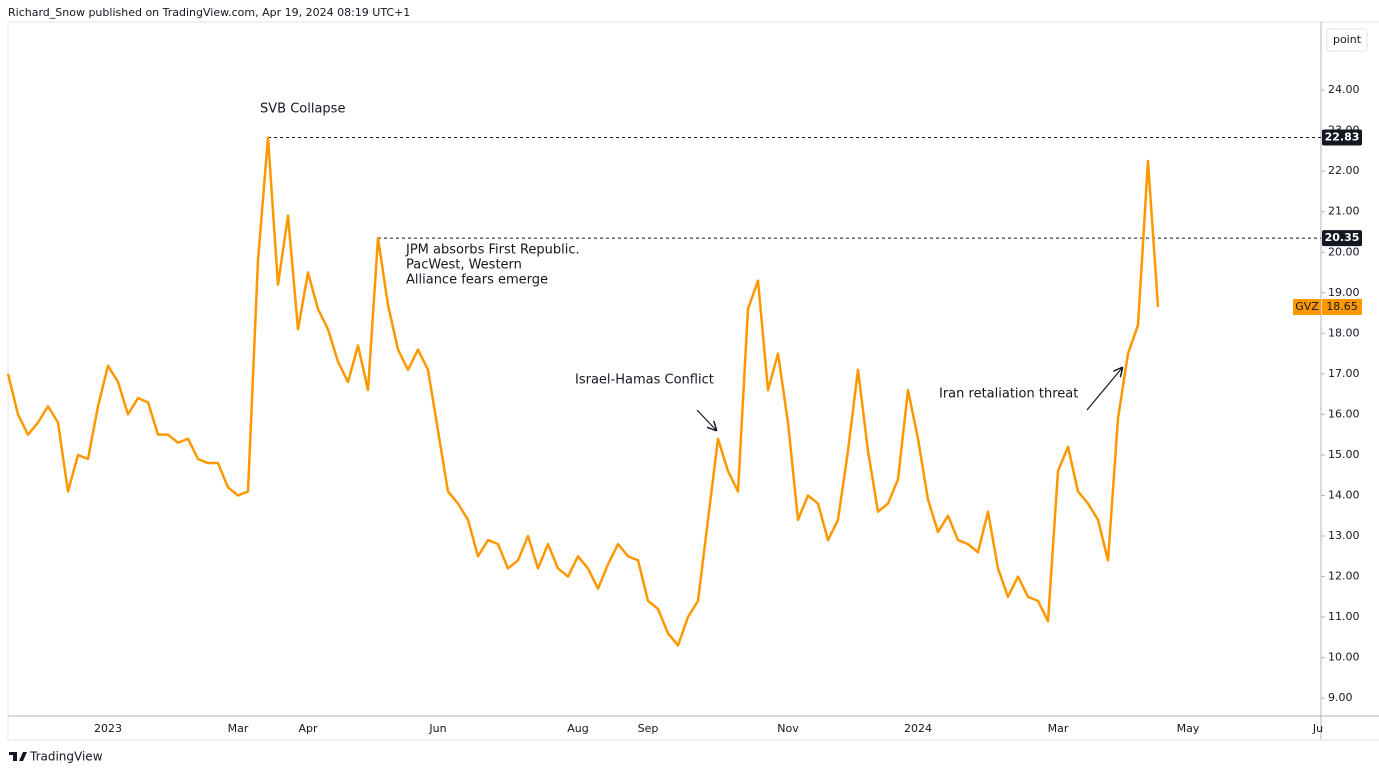 Image resolution: width=1379 pixels, height=773 pixels. I want to click on last-price-badge, so click(1342, 306).